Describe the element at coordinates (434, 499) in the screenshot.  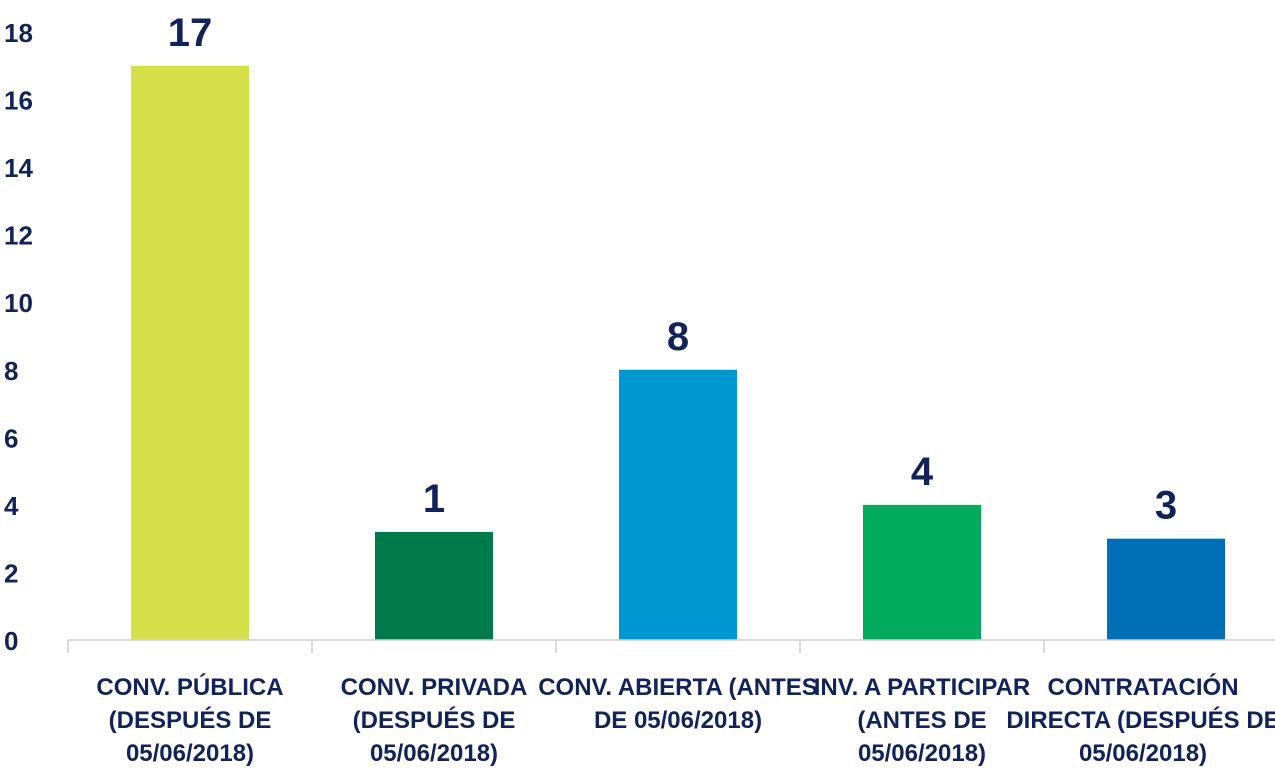
I see `data-label: 1` at that location.